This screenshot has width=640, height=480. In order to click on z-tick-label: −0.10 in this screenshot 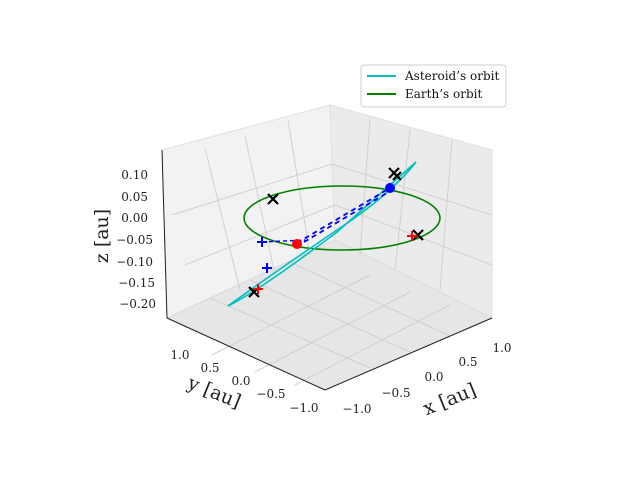, I will do `click(134, 262)`.